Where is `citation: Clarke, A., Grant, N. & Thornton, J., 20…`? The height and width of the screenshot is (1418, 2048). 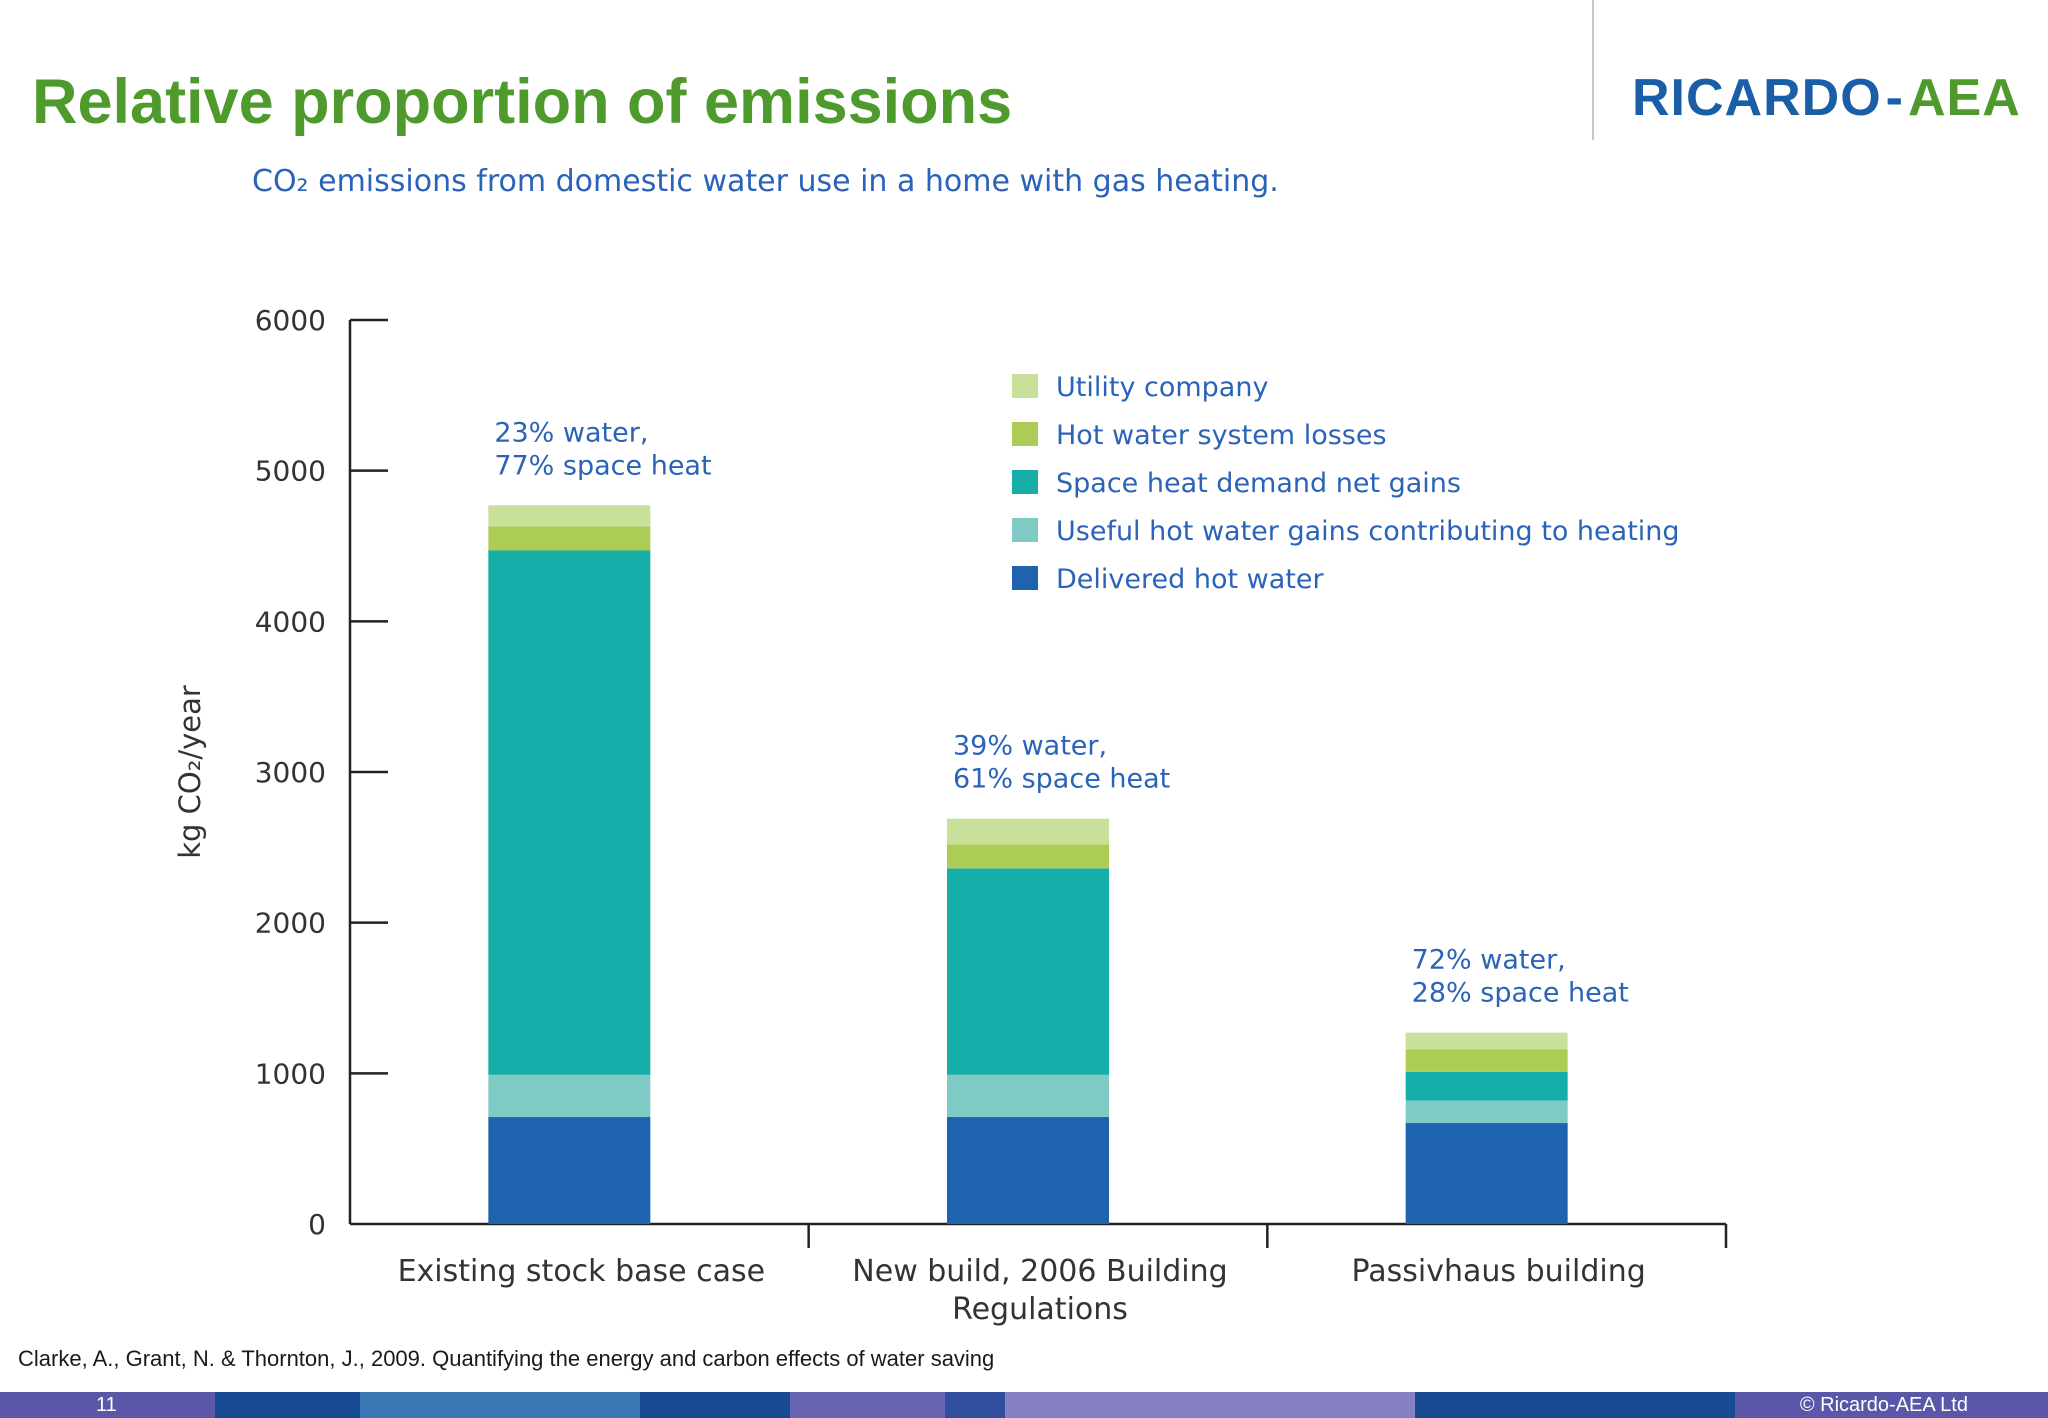
citation: Clarke, A., Grant, N. & Thornton, J., 20… is located at coordinates (506, 1358).